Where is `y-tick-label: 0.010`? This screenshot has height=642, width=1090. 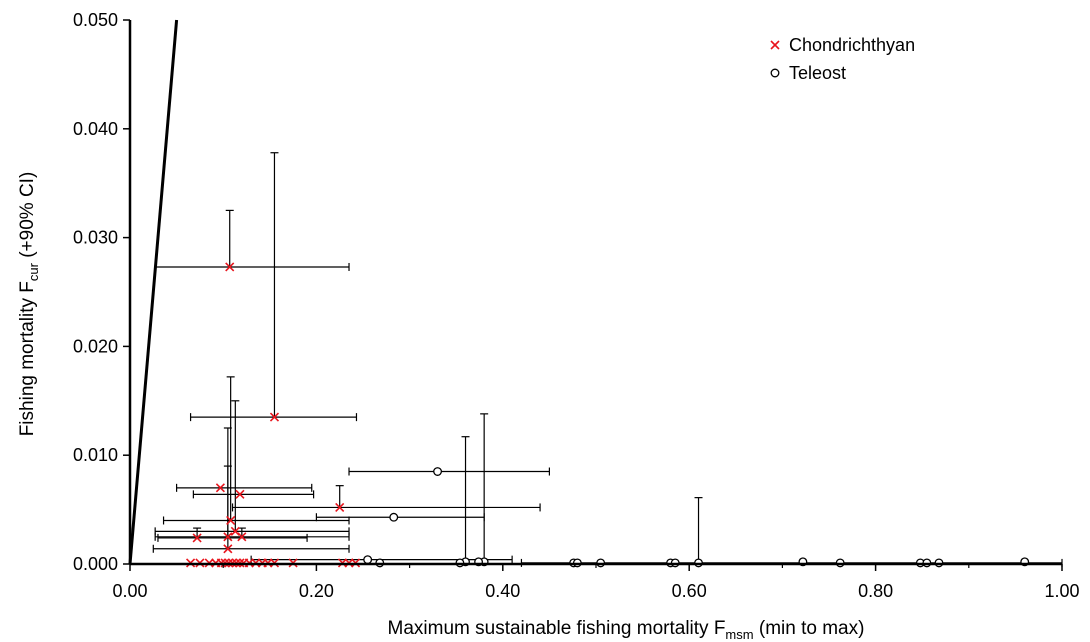
y-tick-label: 0.010 is located at coordinates (95, 455).